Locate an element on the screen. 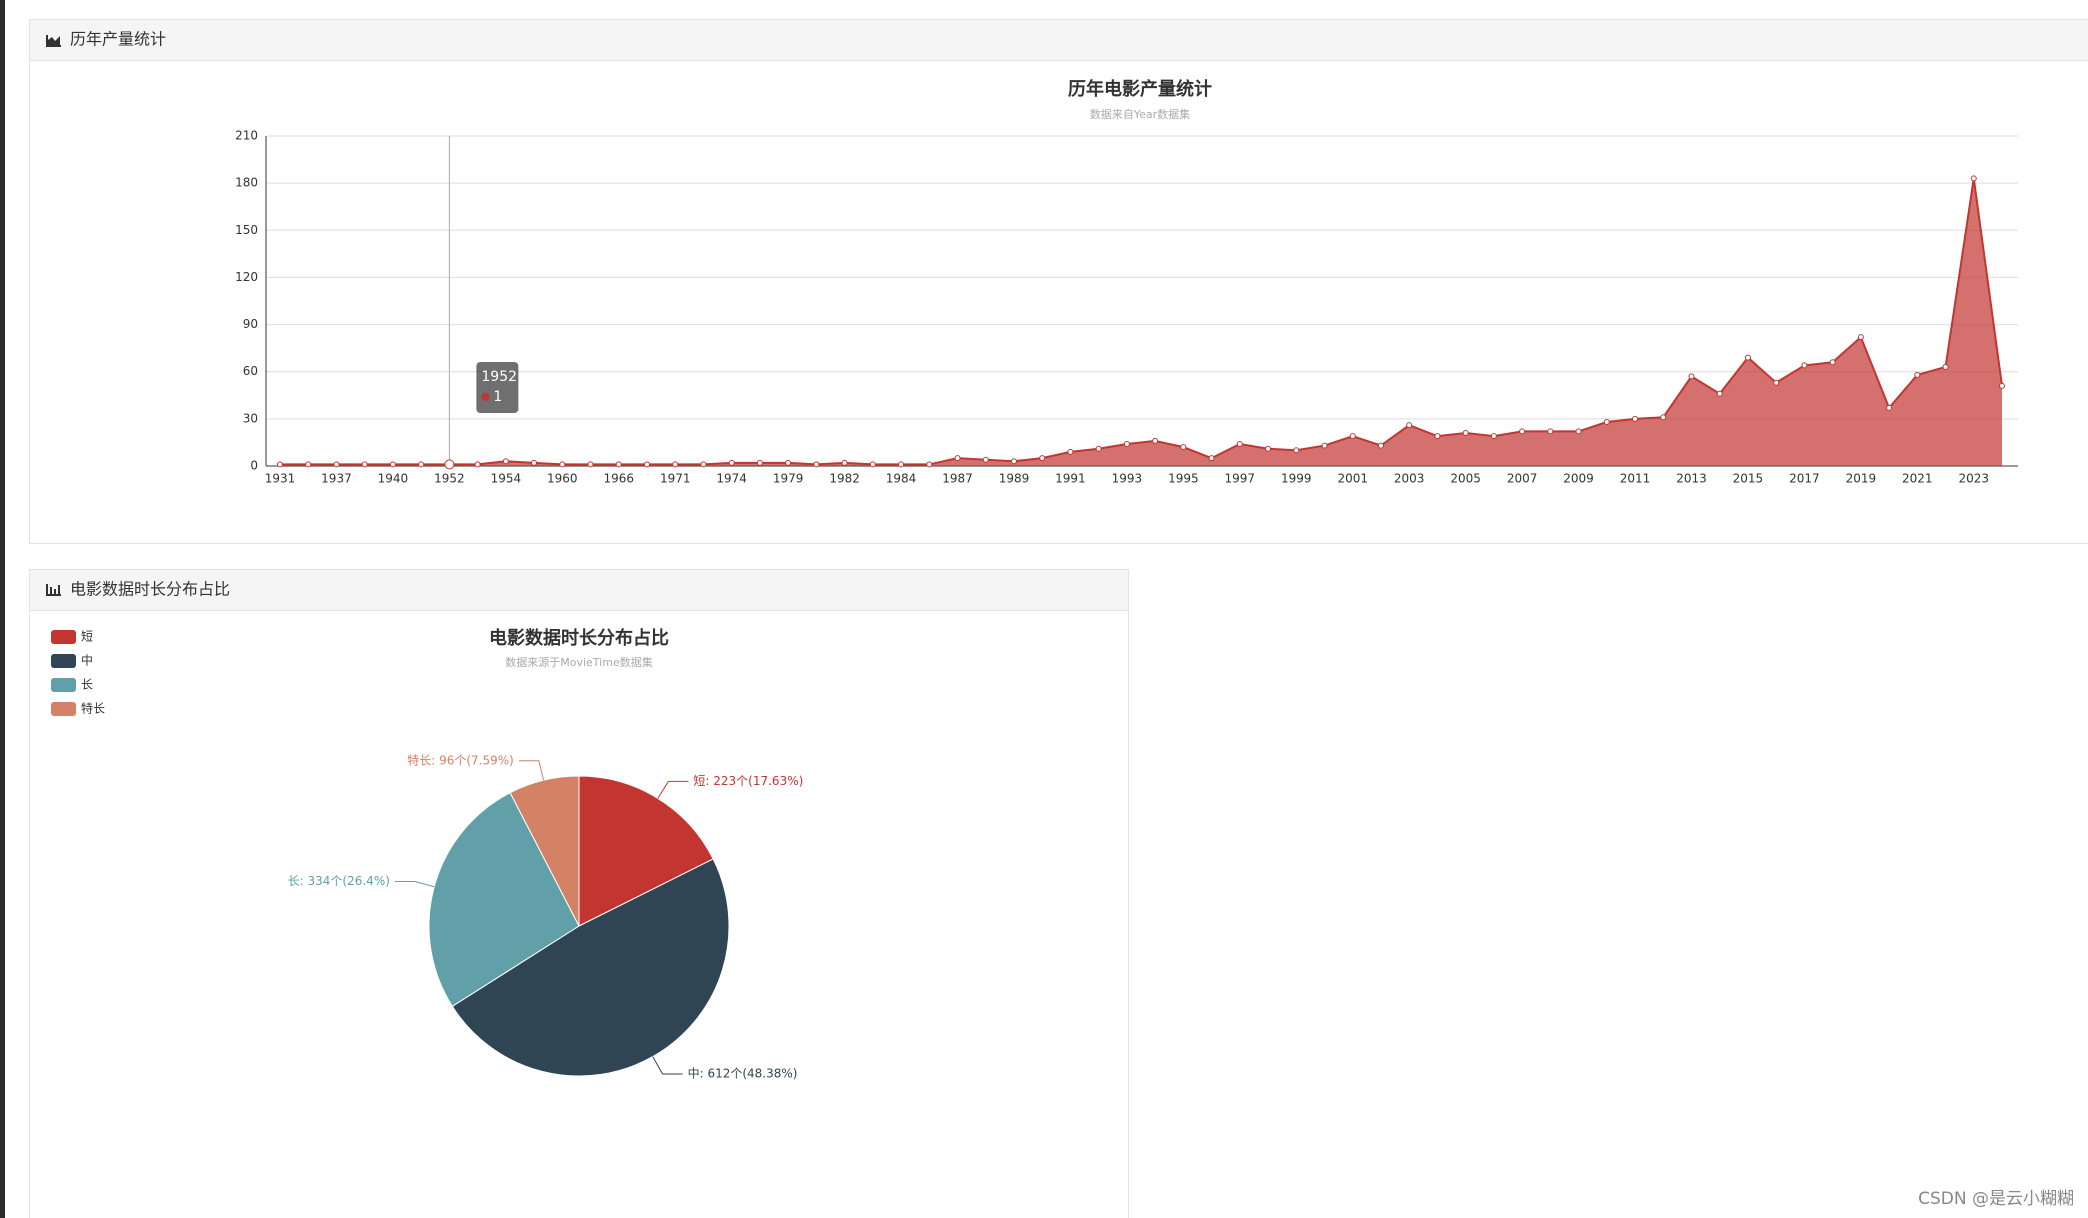  x-tick-label: 1971 is located at coordinates (675, 479).